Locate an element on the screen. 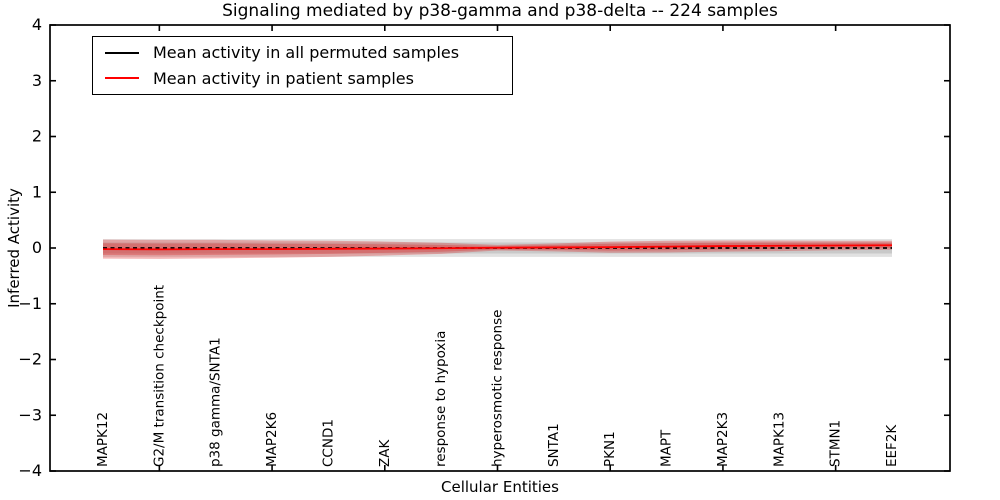 Image resolution: width=1000 pixels, height=500 pixels. y-tick-label: 1 is located at coordinates (37, 191).